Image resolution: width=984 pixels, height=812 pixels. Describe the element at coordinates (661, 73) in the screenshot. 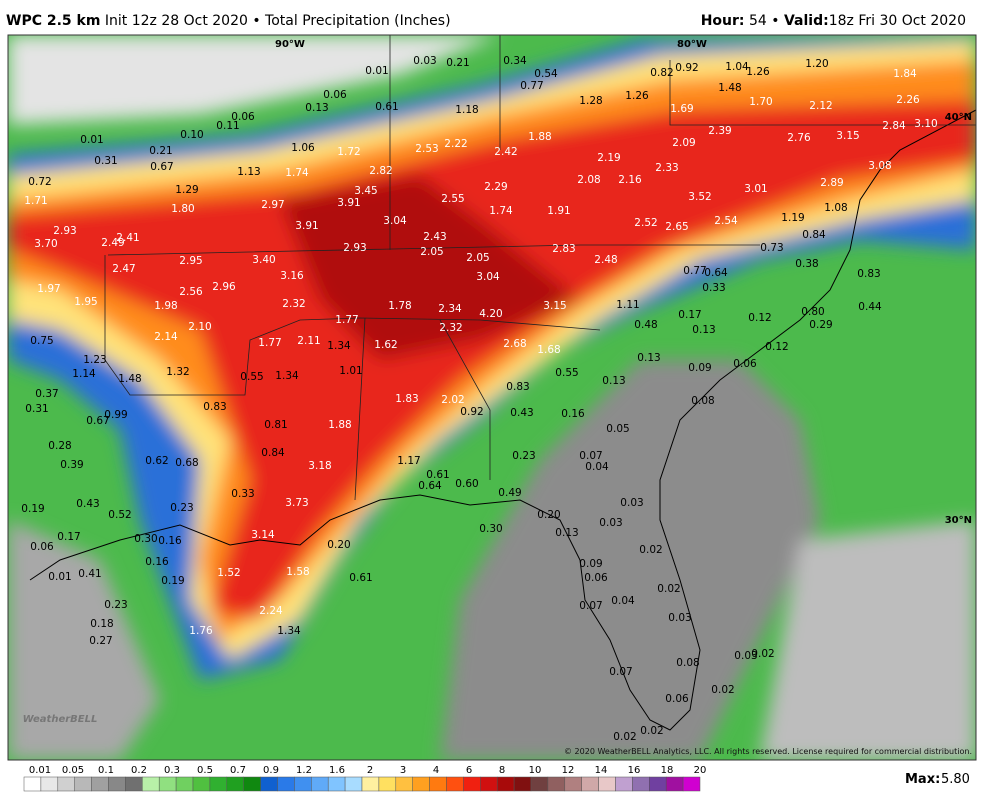

I see `precip-value: 0.82` at that location.